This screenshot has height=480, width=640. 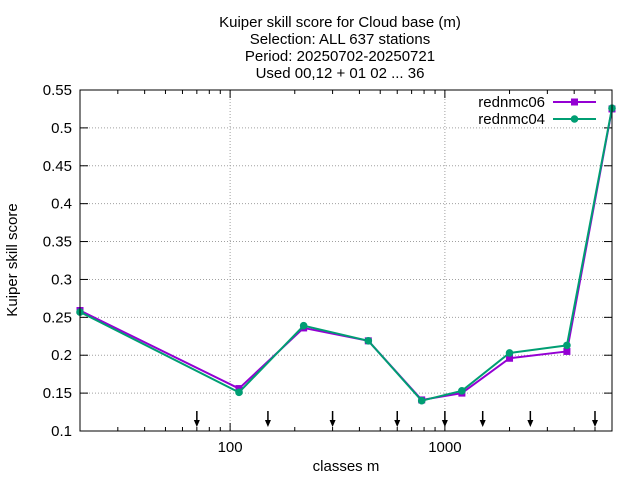 What do you see at coordinates (230, 447) in the screenshot?
I see `x-tick-label: 100` at bounding box center [230, 447].